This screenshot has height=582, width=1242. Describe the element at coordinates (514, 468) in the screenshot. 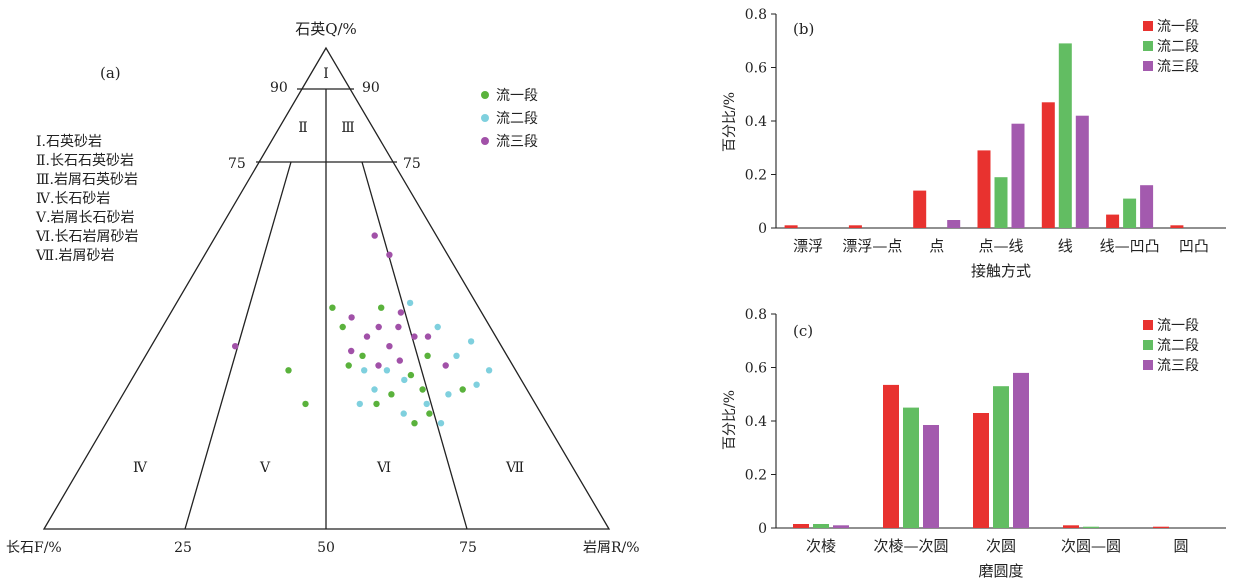

I see `region-label-7: Ⅶ` at that location.